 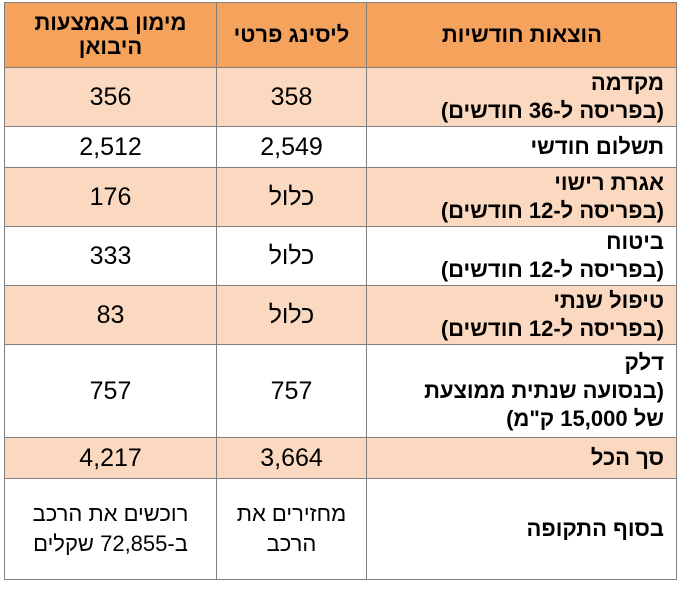 I want to click on row-label-line: תשלום חודשי, so click(x=597, y=146).